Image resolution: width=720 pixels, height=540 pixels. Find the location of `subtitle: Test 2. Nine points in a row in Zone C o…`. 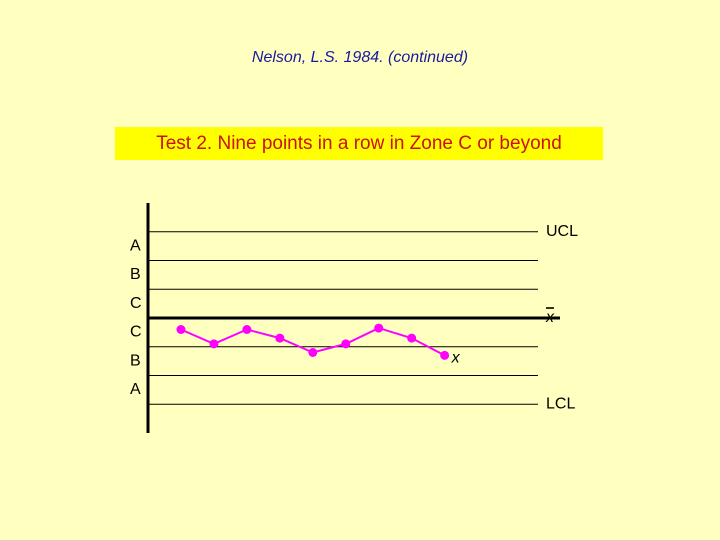

subtitle: Test 2. Nine points in a row in Zone C o… is located at coordinates (359, 143).